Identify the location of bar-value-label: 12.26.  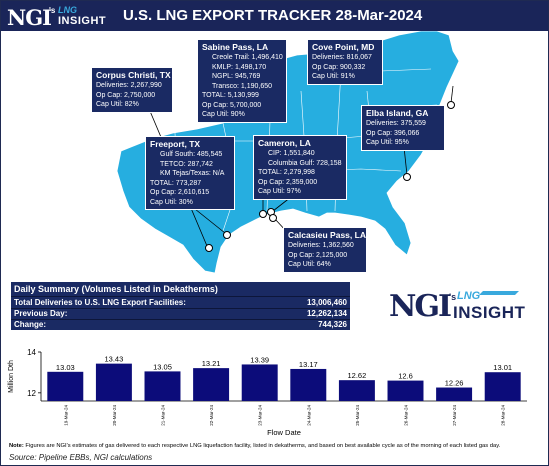
(454, 383).